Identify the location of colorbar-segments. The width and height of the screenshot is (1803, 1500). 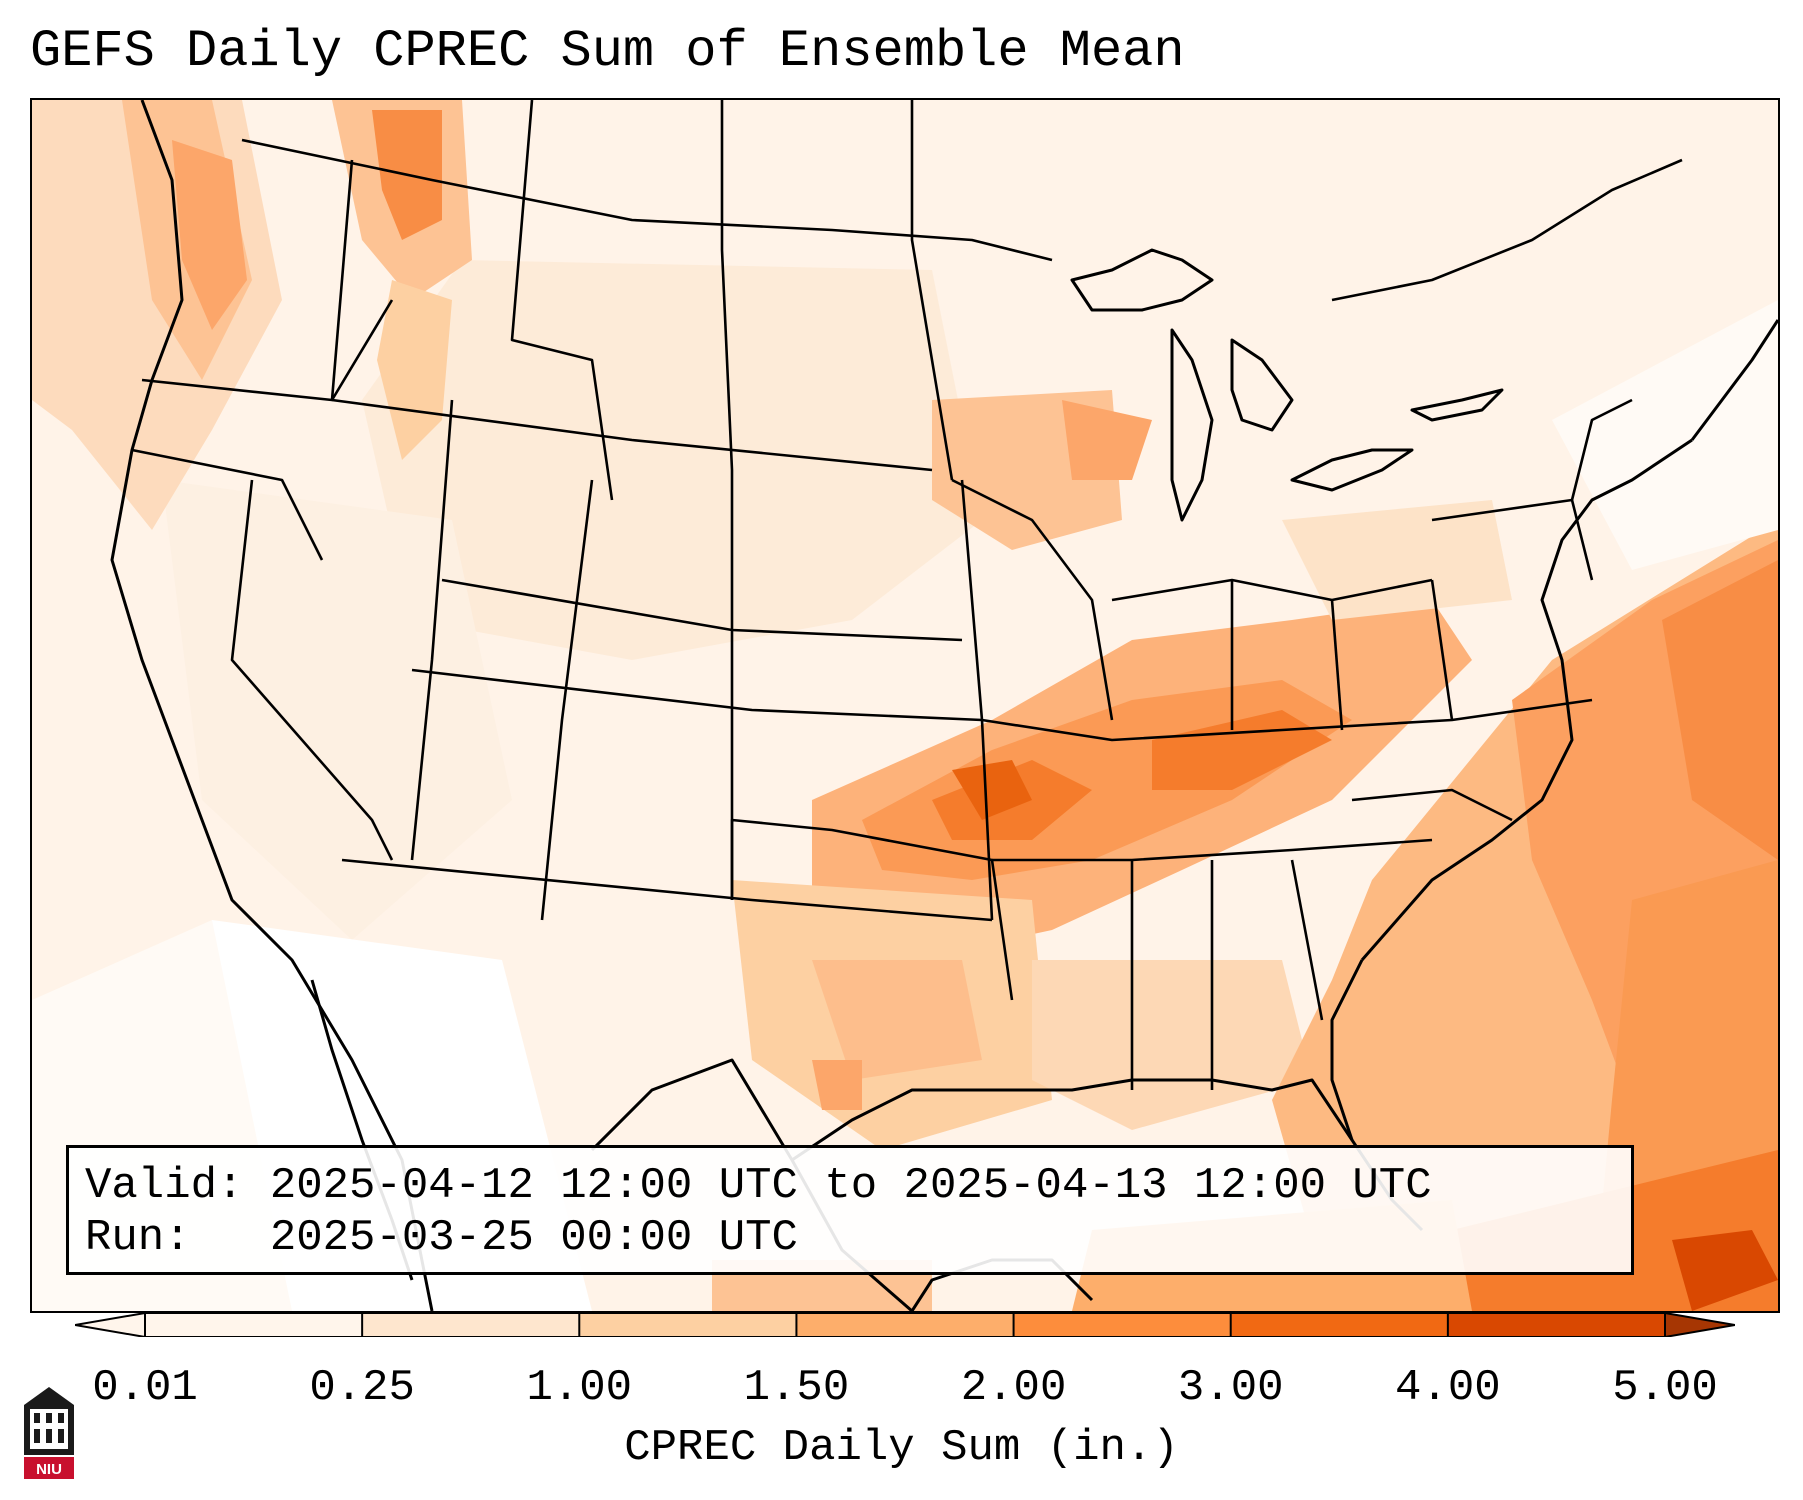
(905, 1325).